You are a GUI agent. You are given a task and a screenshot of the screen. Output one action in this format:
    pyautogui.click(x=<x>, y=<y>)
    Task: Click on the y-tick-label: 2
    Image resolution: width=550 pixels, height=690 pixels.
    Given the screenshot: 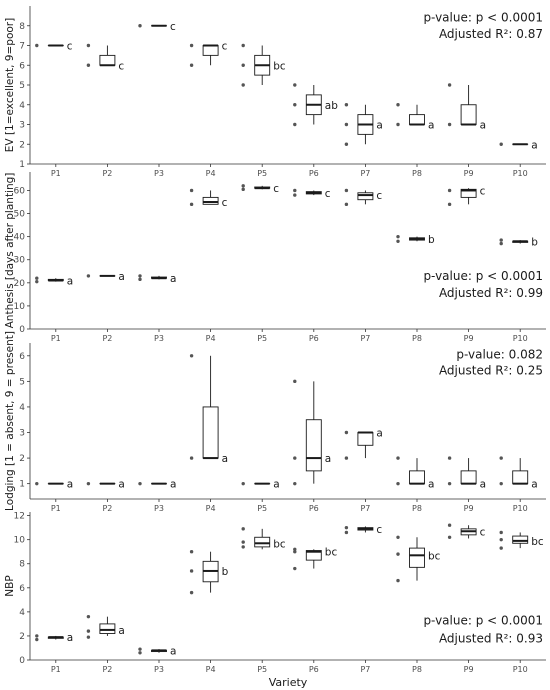 What is the action you would take?
    pyautogui.click(x=22, y=145)
    